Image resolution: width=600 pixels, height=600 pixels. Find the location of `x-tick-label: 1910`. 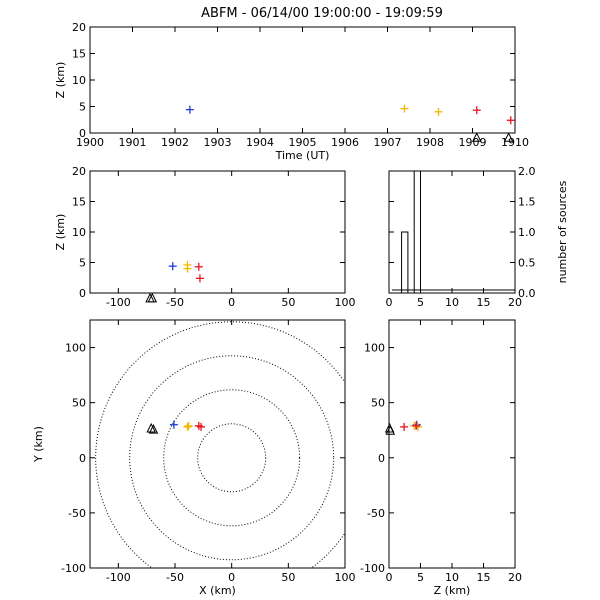

x-tick-label: 1910 is located at coordinates (515, 142).